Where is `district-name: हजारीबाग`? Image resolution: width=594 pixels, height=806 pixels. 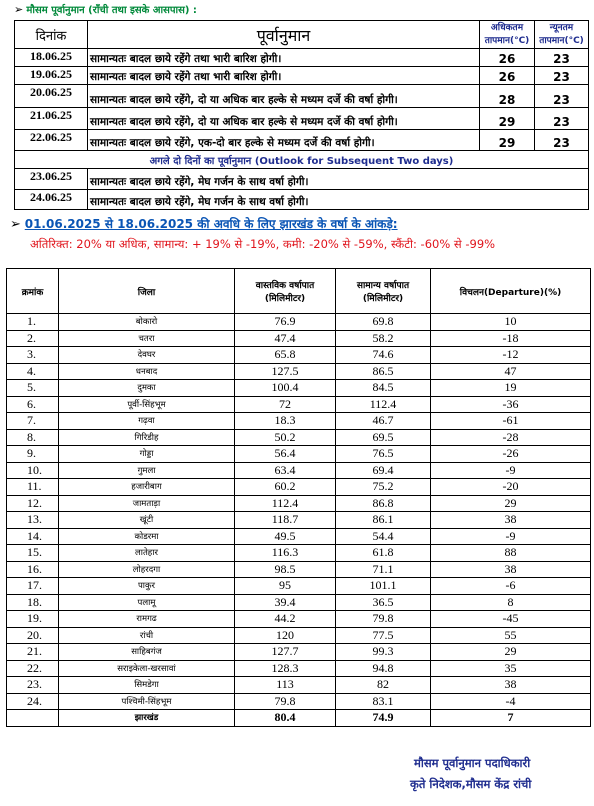 district-name: हजारीबाग is located at coordinates (146, 487).